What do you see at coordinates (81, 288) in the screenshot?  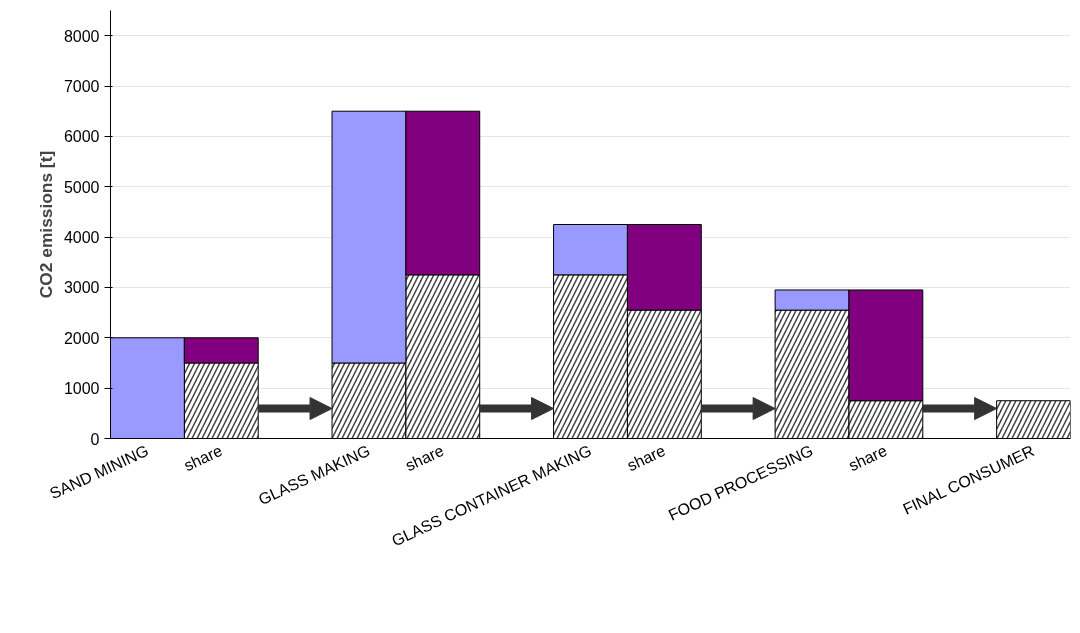 I see `y-tick-label: 3000` at bounding box center [81, 288].